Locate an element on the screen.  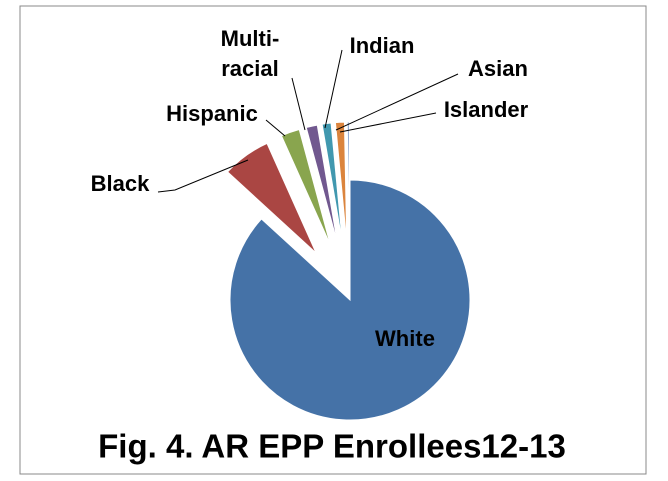
slice-label: Asian is located at coordinates (498, 68).